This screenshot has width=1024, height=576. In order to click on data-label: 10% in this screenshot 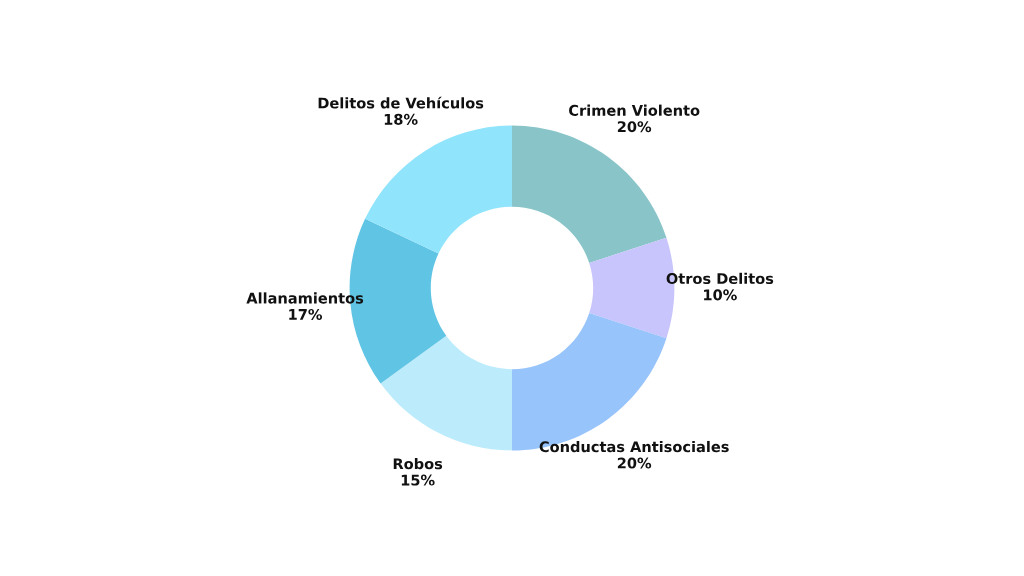, I will do `click(720, 295)`.